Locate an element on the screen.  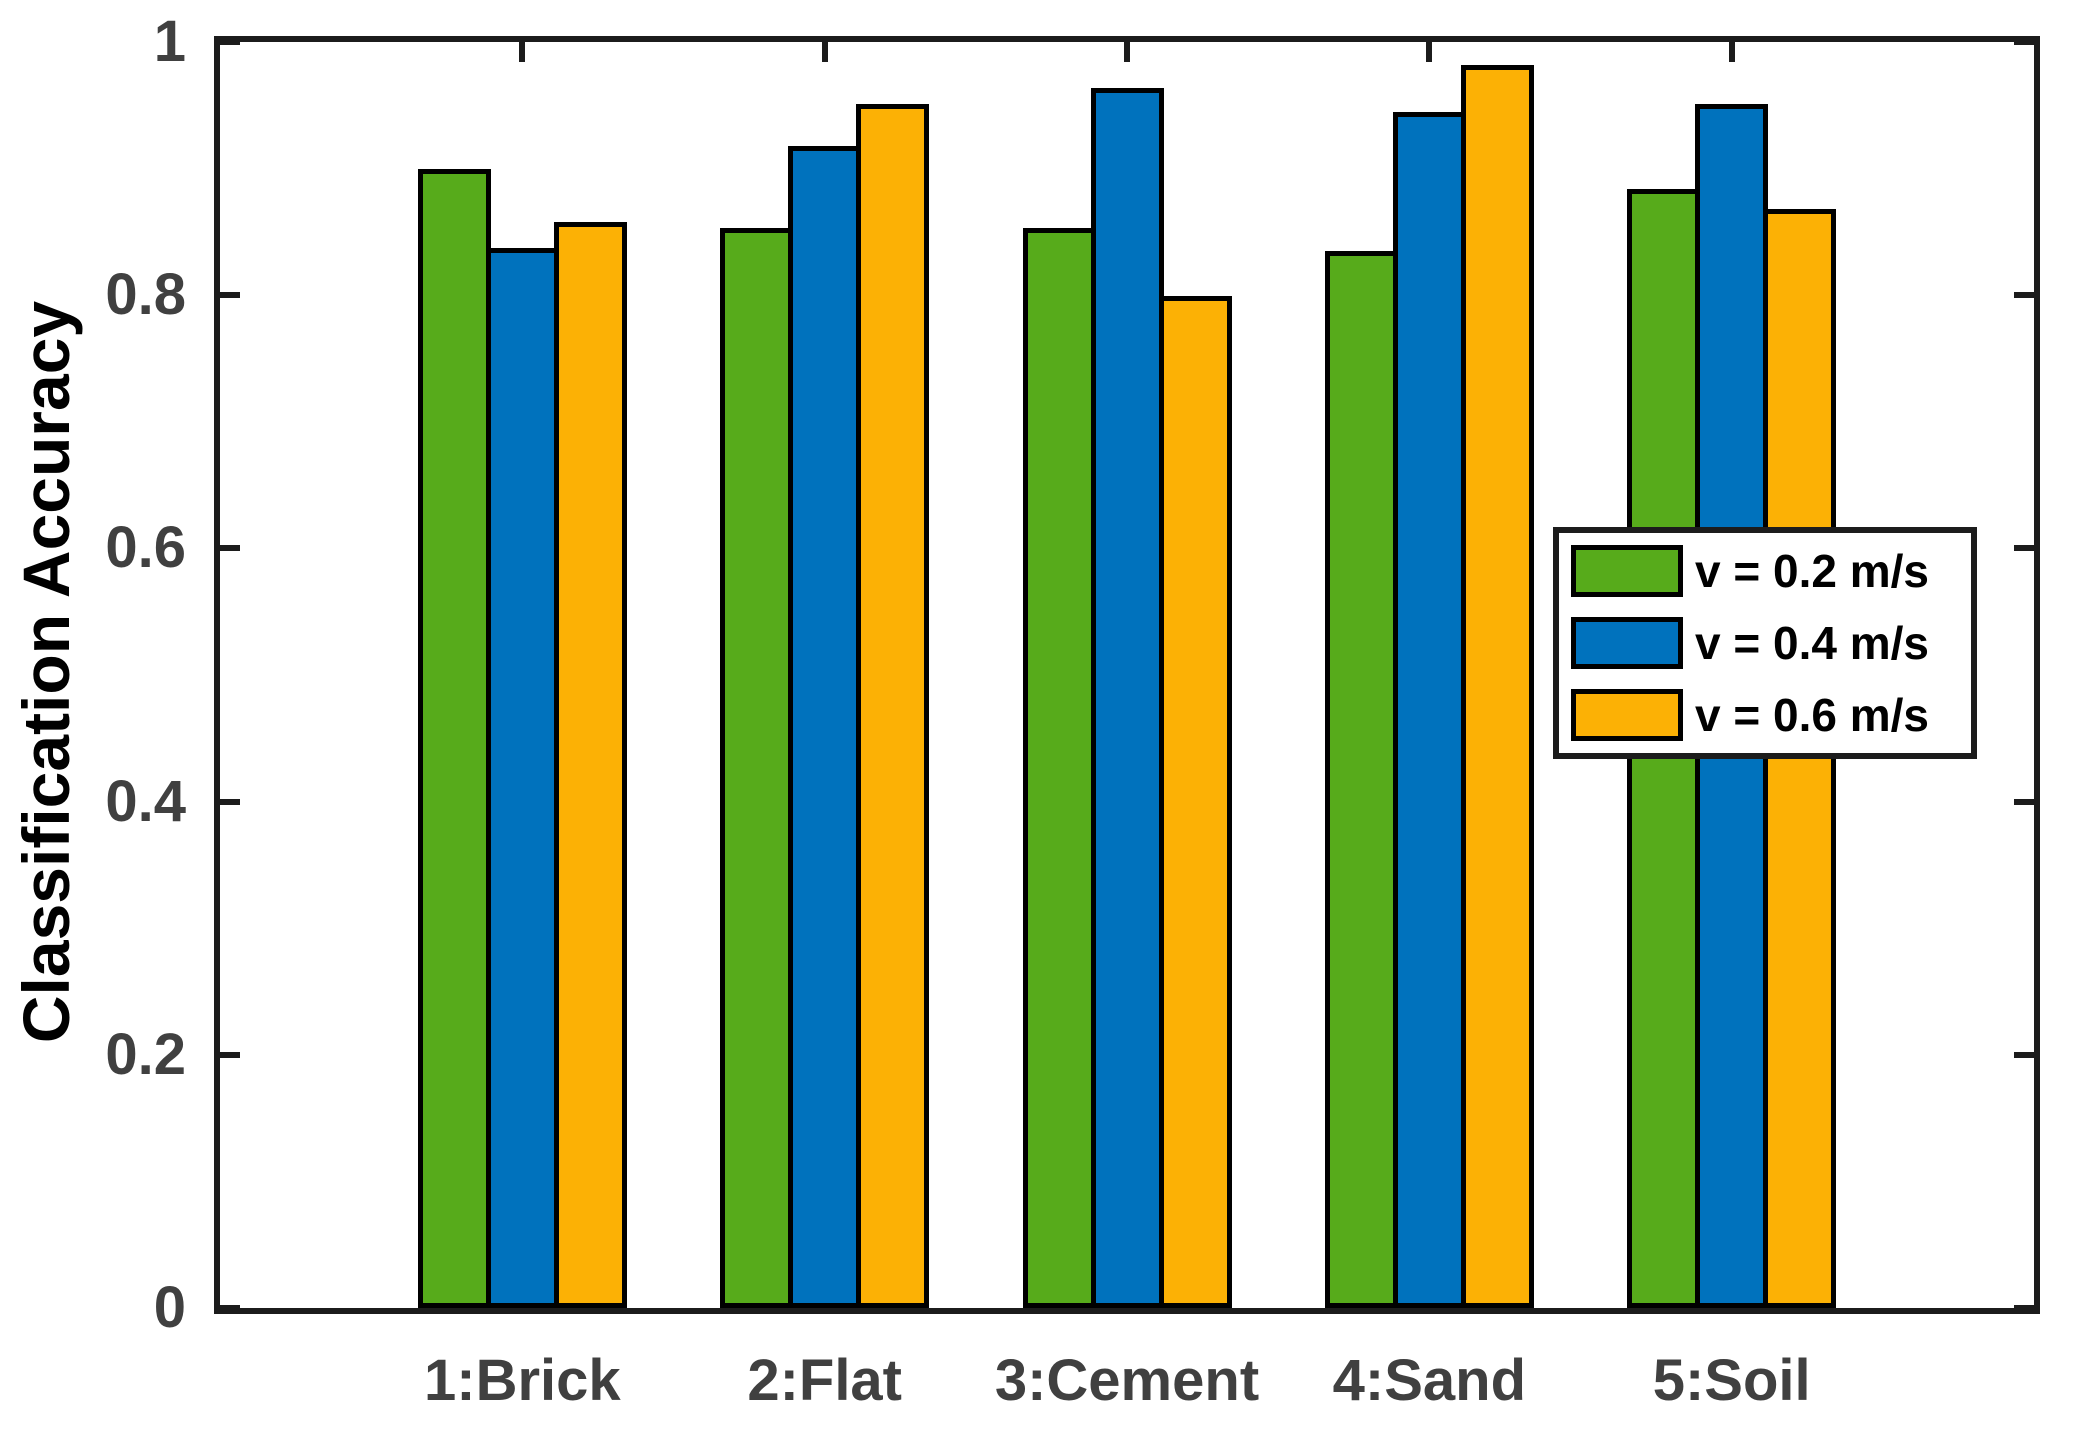
x-tick-label: 1:Brick is located at coordinates (522, 1380).